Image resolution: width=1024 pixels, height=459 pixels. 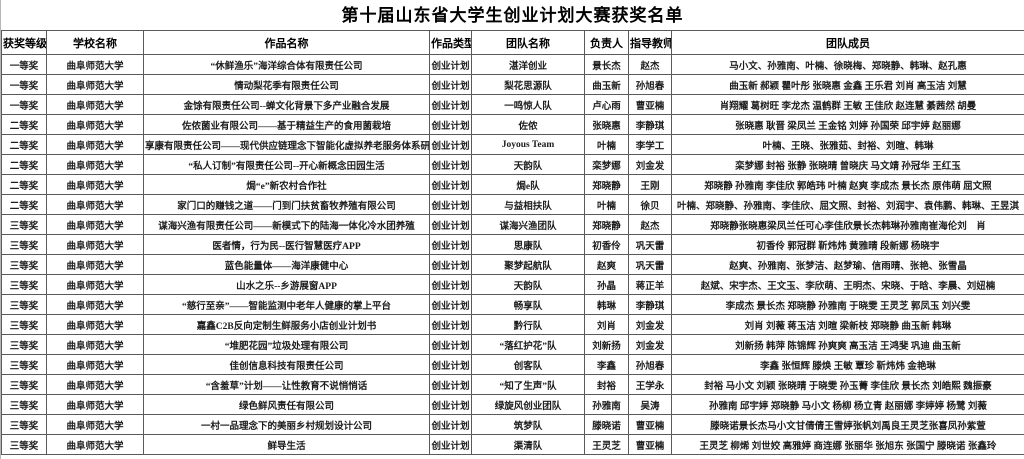 What do you see at coordinates (847, 324) in the screenshot?
I see `cell-team-members: 刘肖 刘薇 蒋玉洁 刘暄 梁新枝 郑晓静 曲玉新 韩琳` at bounding box center [847, 324].